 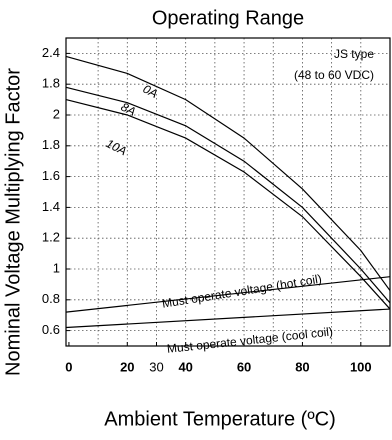 I want to click on annotation: JS type, so click(x=354, y=54).